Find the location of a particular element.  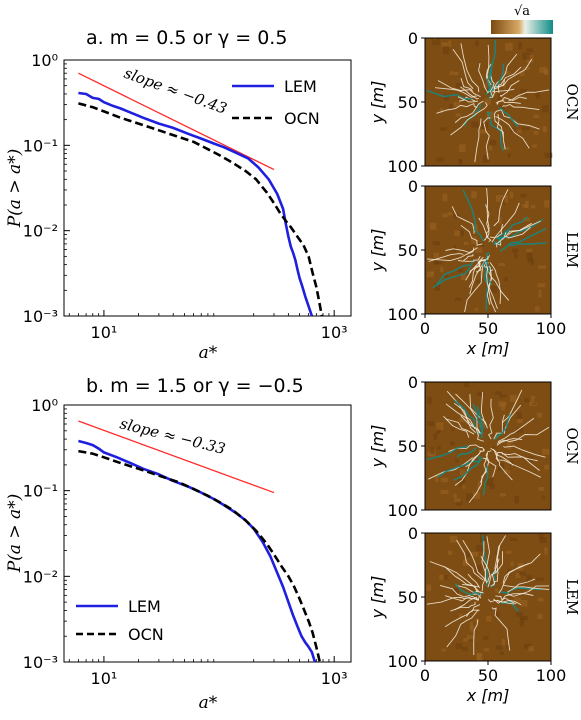

panel-a-series is located at coordinates (201, 204).